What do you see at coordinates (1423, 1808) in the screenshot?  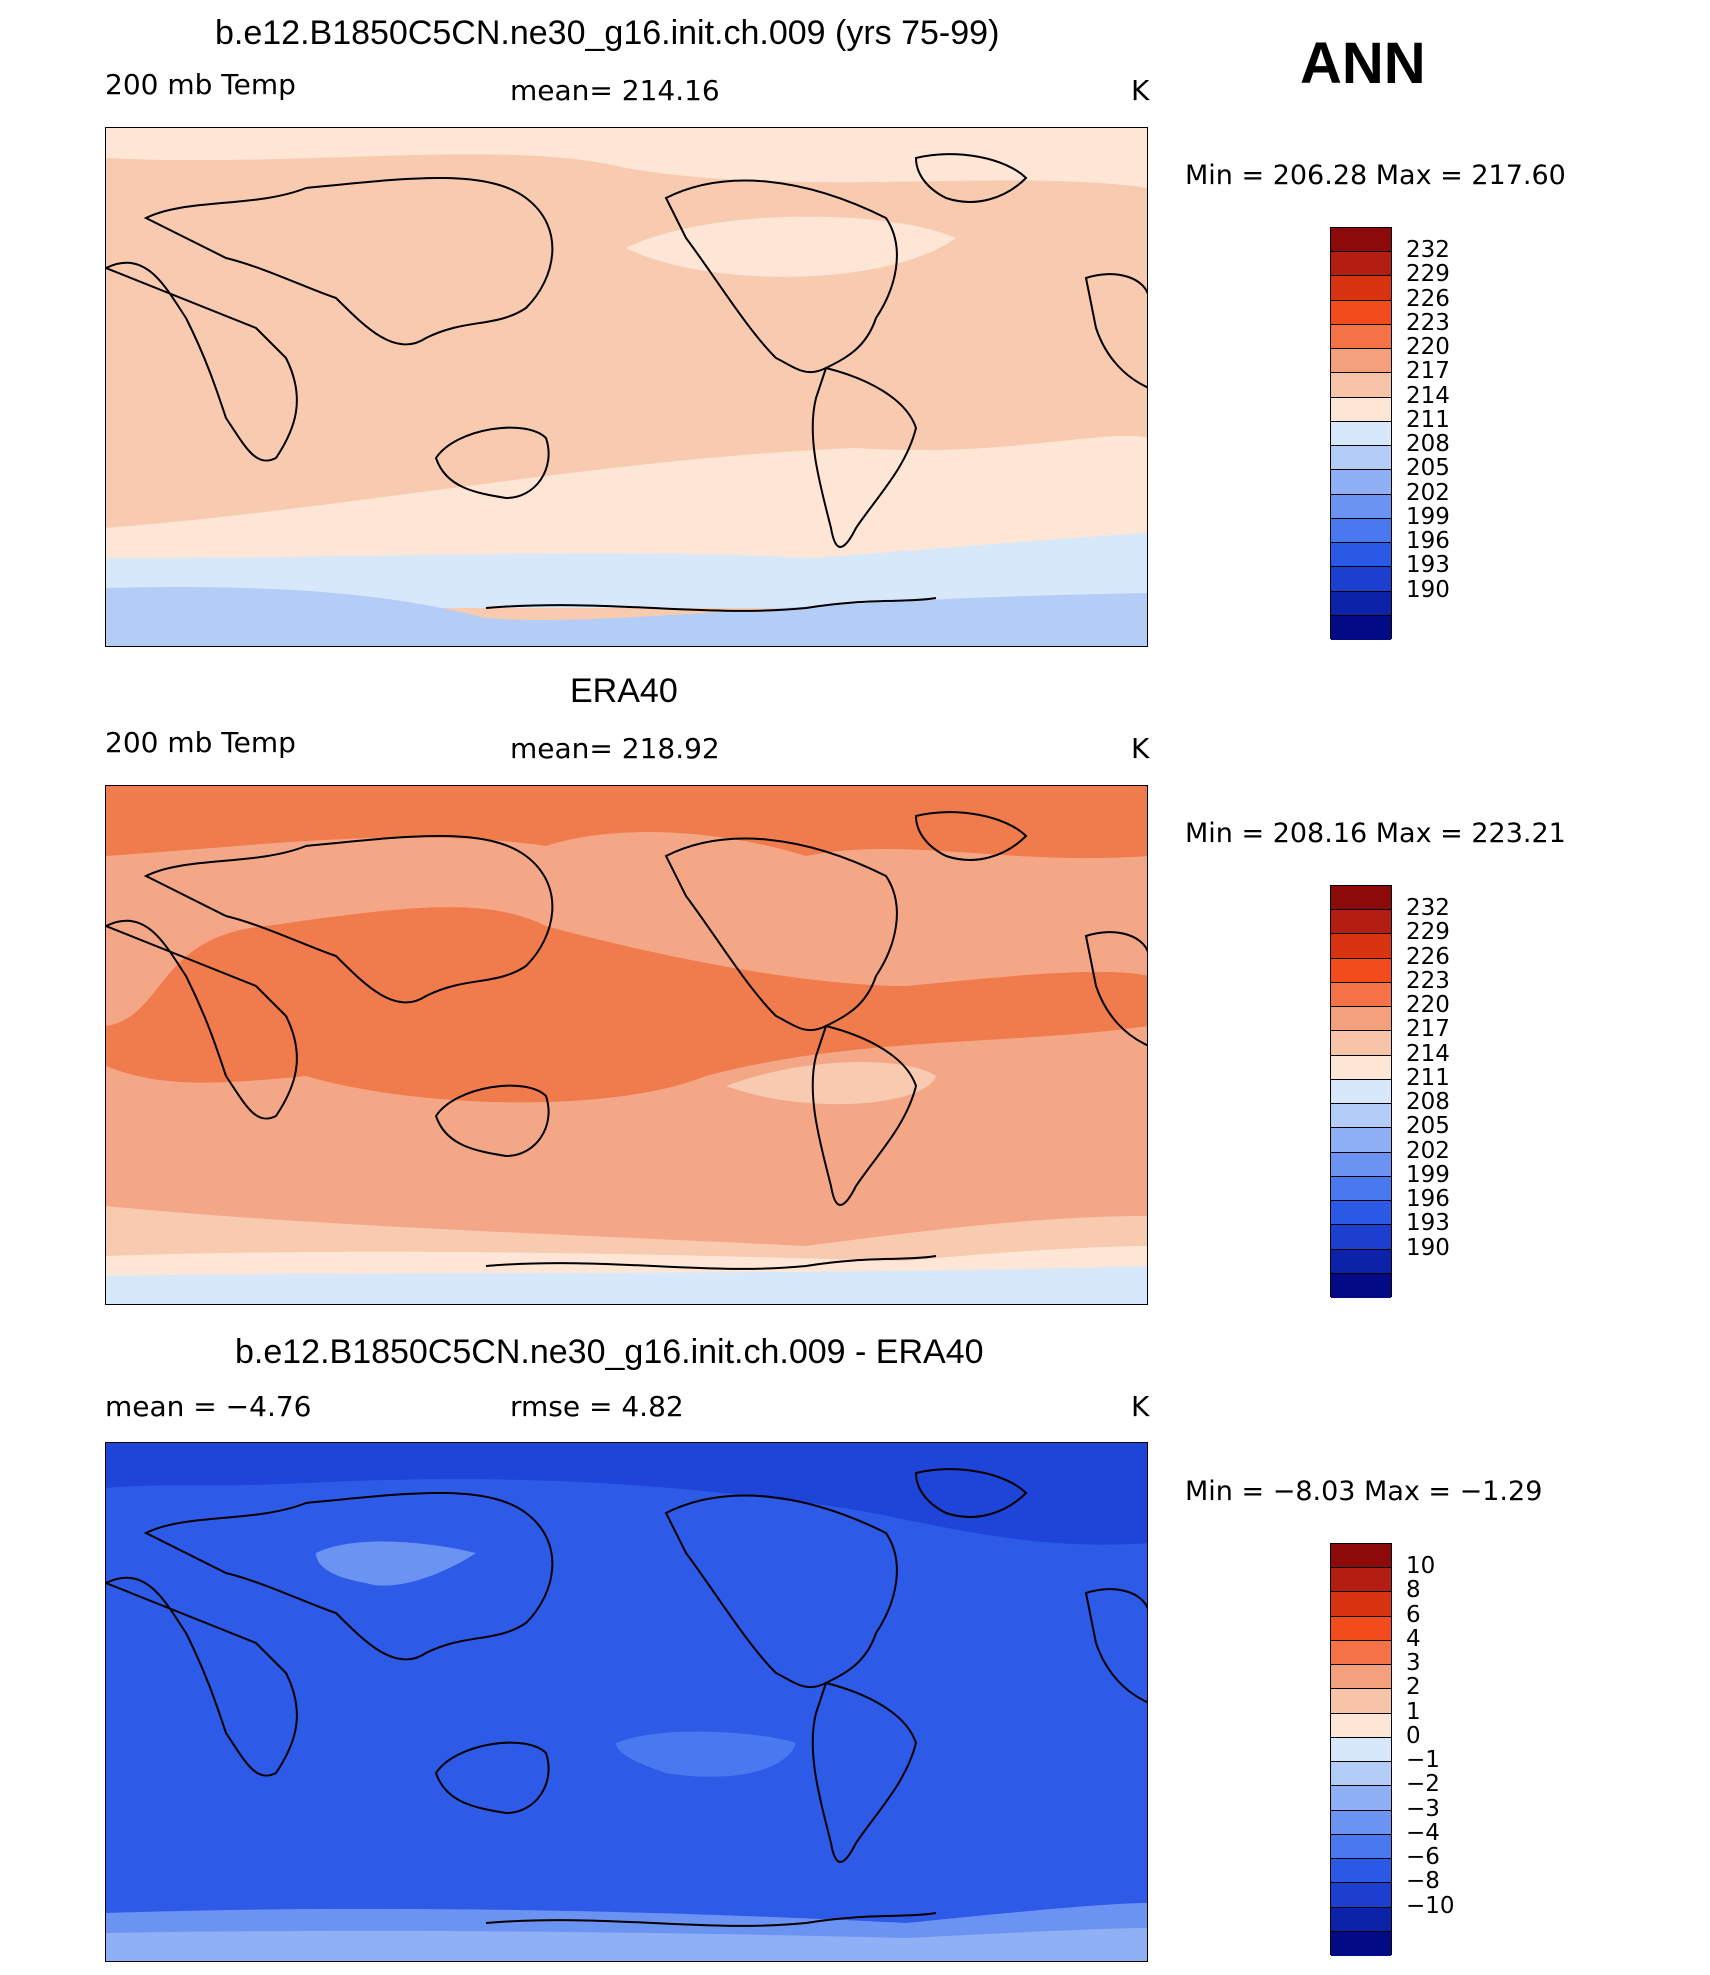 I see `colorbar-tick-label: −3` at bounding box center [1423, 1808].